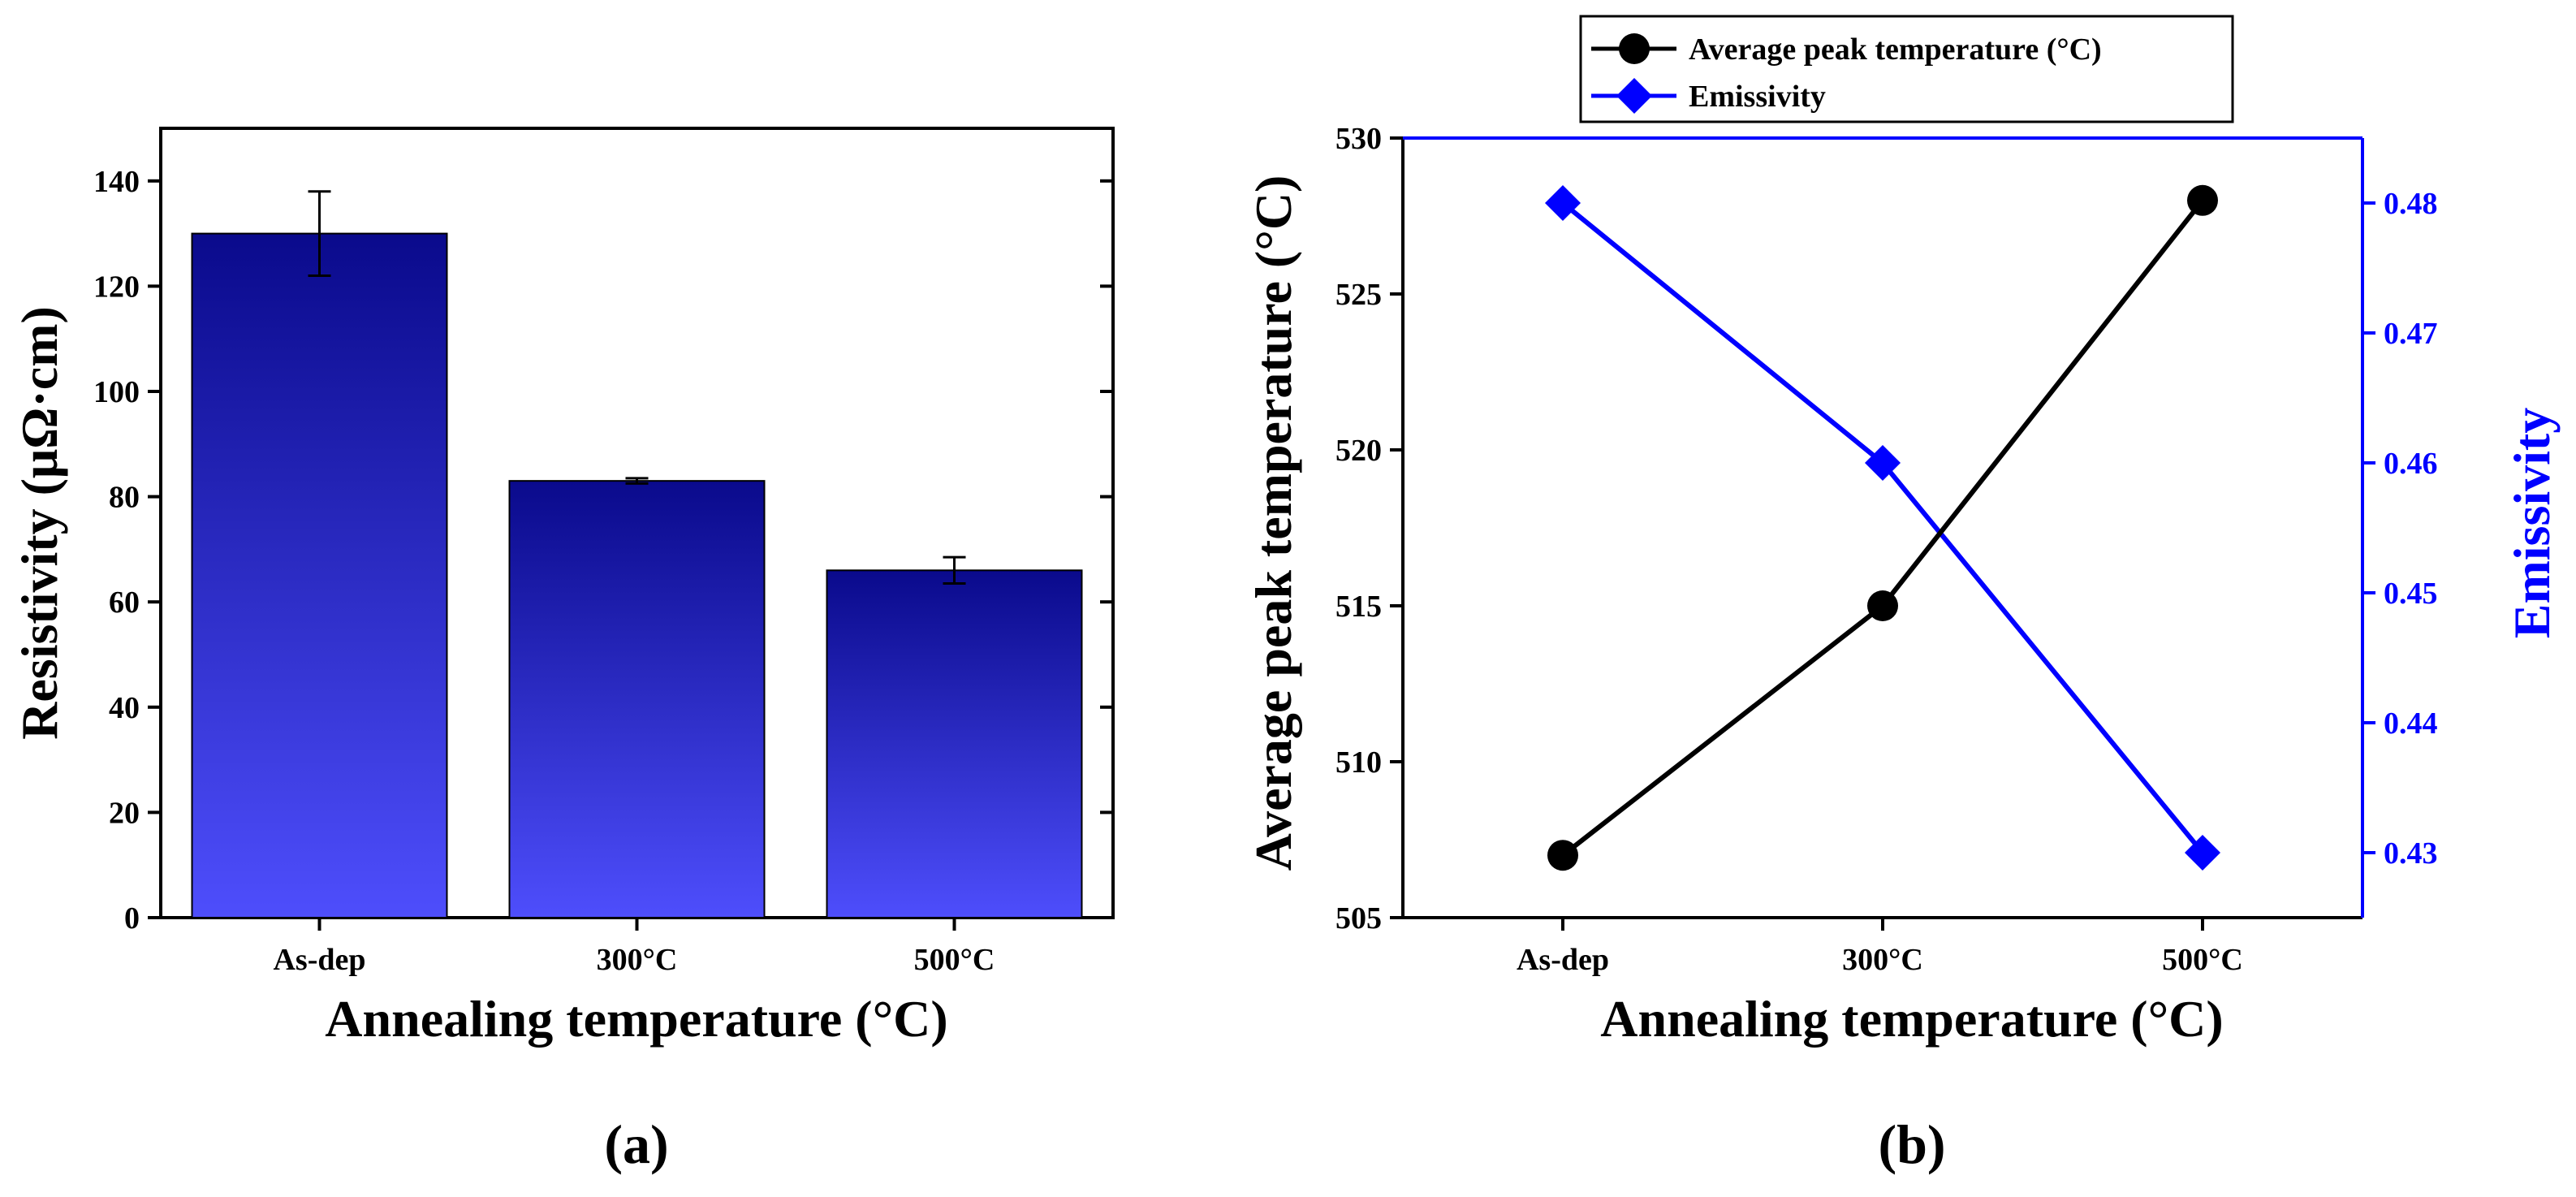 This screenshot has height=1197, width=2576. Describe the element at coordinates (116, 182) in the screenshot. I see `y-tick-label: 140` at that location.